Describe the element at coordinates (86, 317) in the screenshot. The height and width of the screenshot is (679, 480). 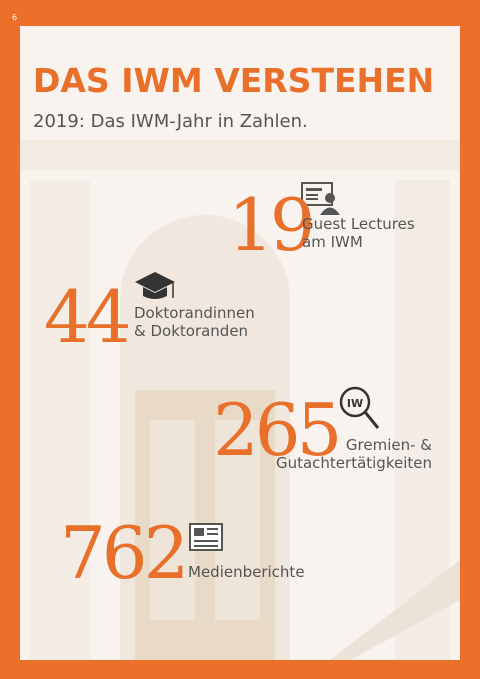
I see `stat-number: 44` at that location.